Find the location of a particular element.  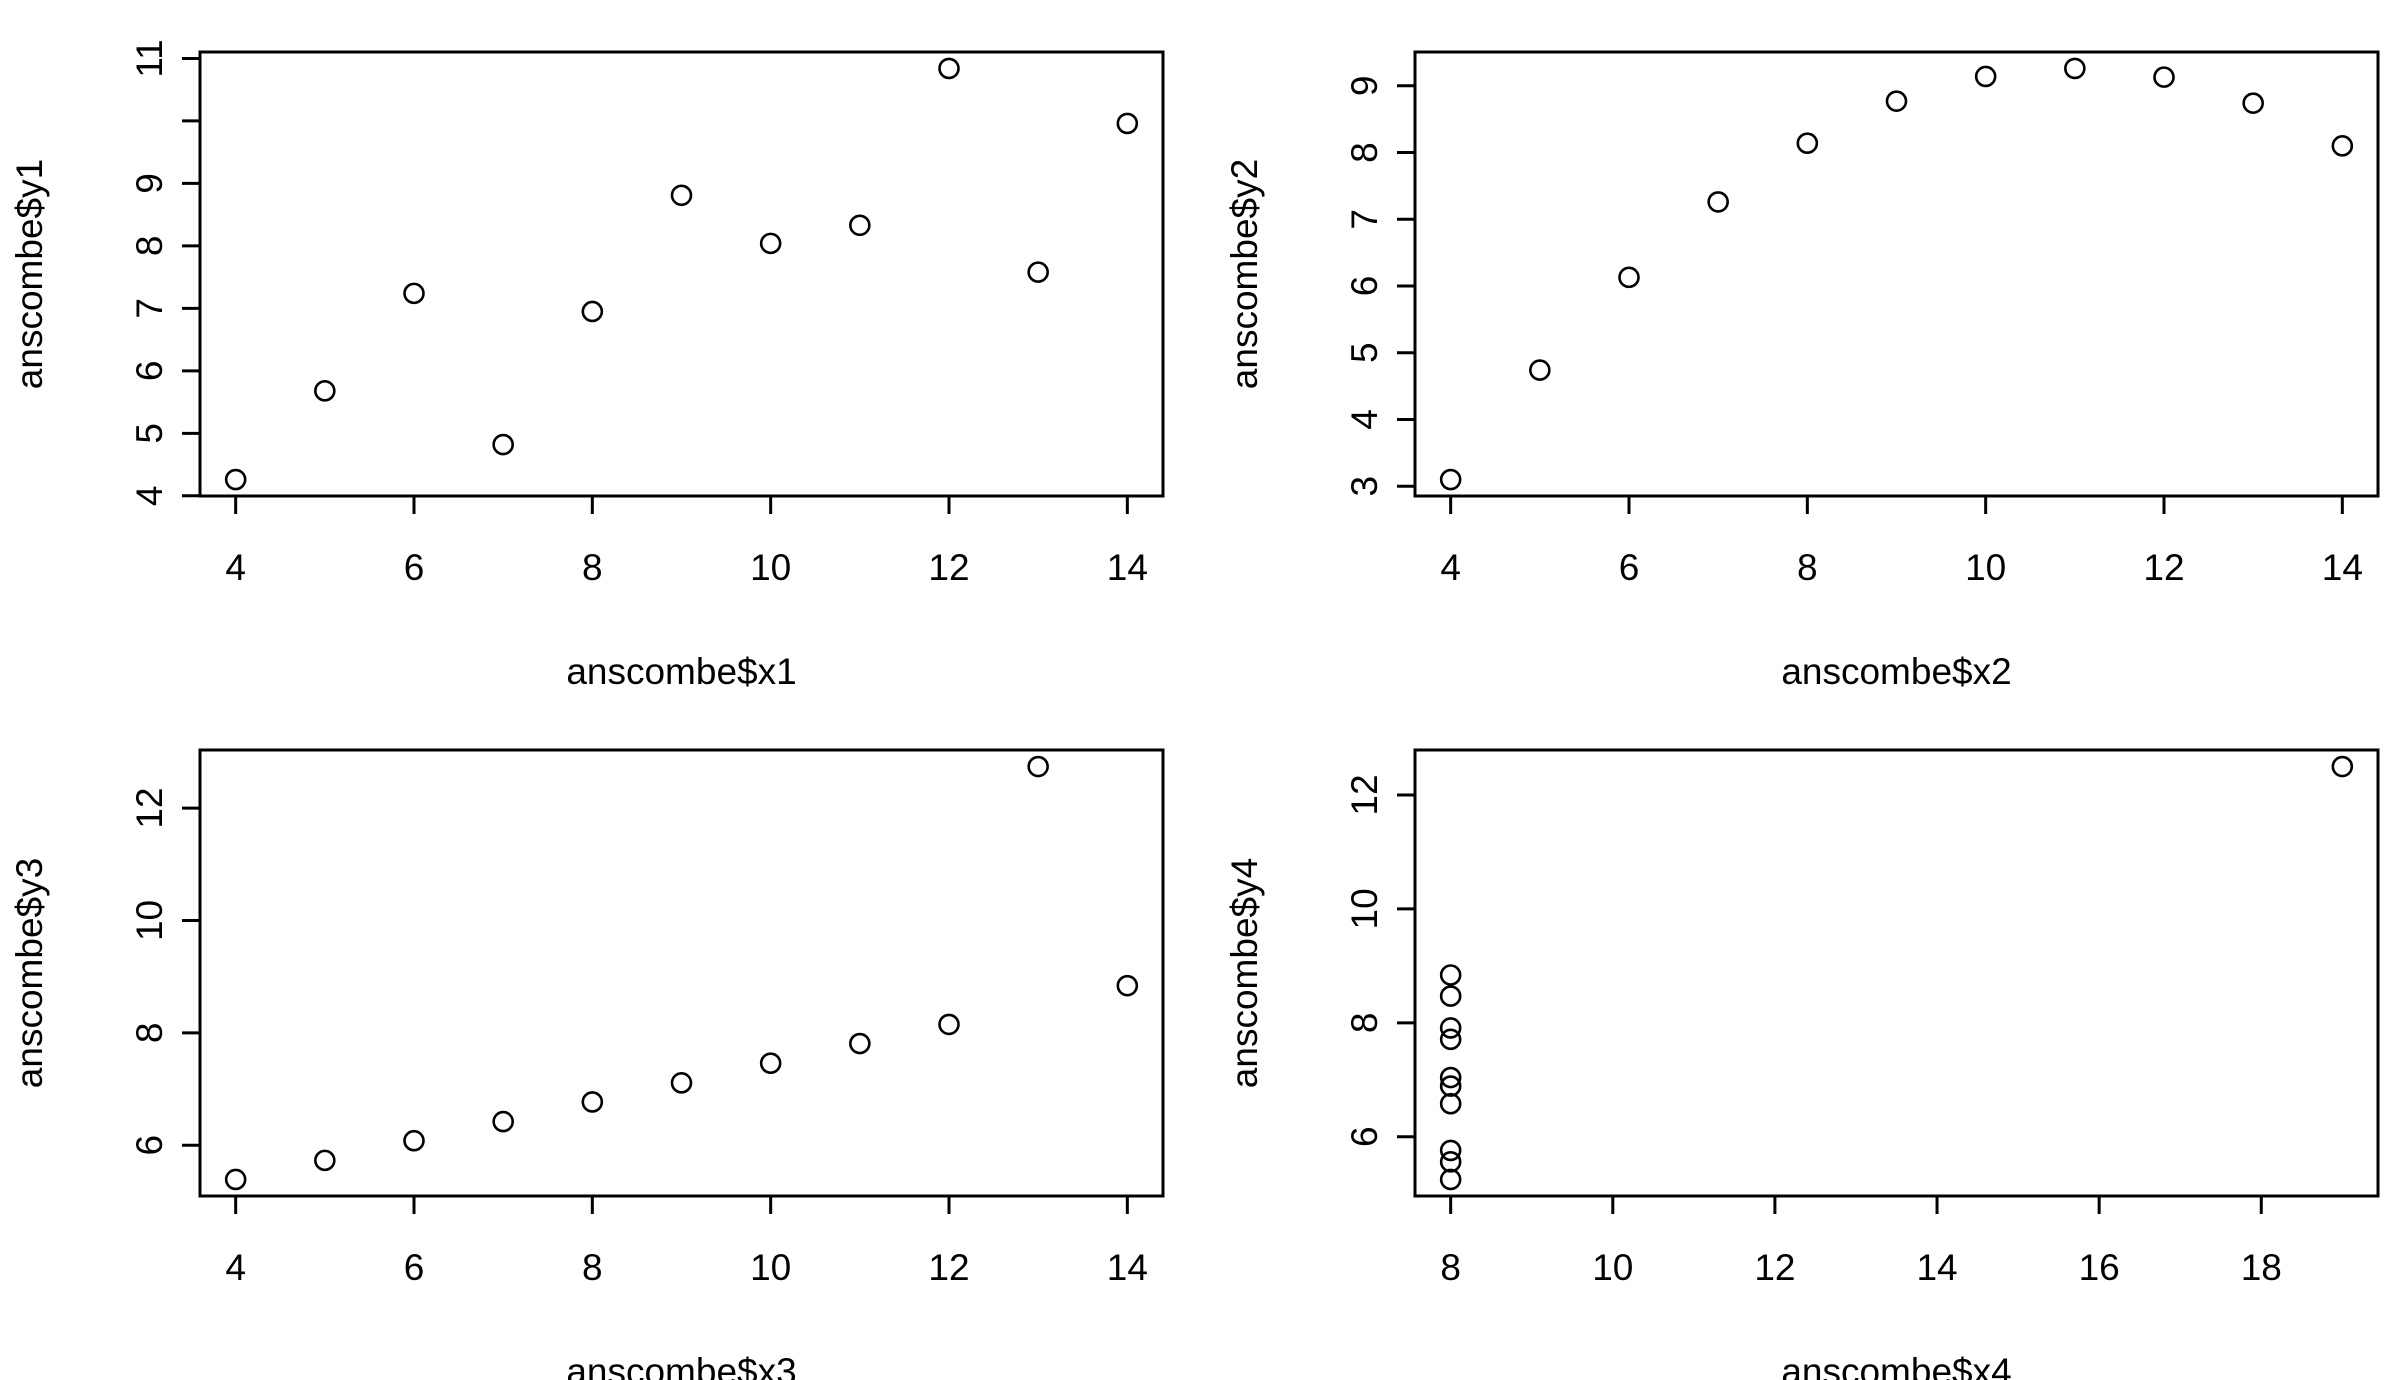

x-axis-title: anscombe$x4 is located at coordinates (1896, 1365).